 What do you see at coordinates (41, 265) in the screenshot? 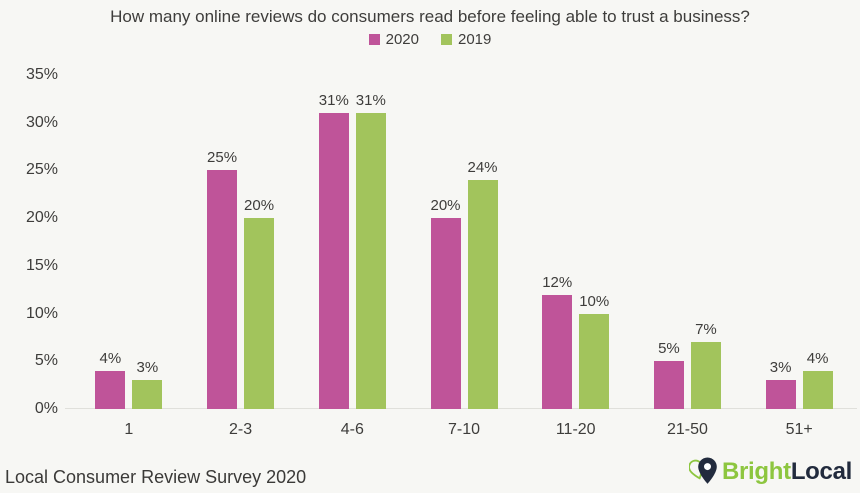
I see `y-tick-label: 15%` at bounding box center [41, 265].